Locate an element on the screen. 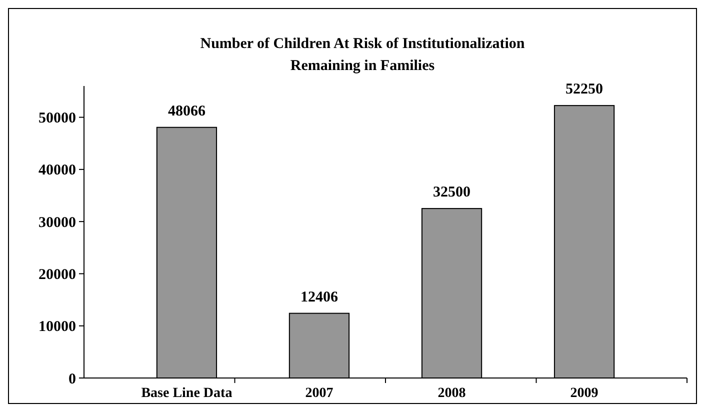 This screenshot has width=705, height=412. data-label: 52250 is located at coordinates (585, 90).